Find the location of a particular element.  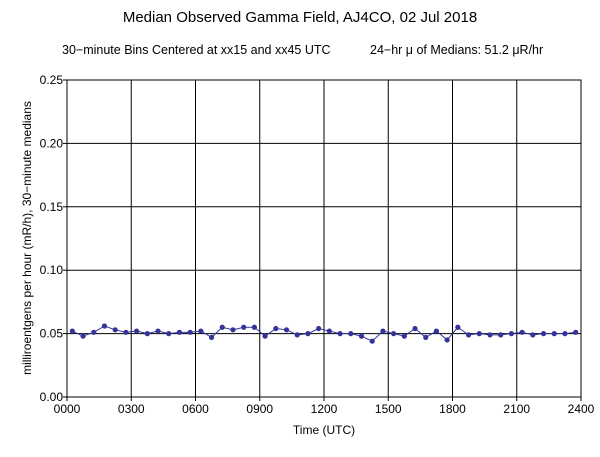

x-tick-label: 1500 is located at coordinates (388, 409).